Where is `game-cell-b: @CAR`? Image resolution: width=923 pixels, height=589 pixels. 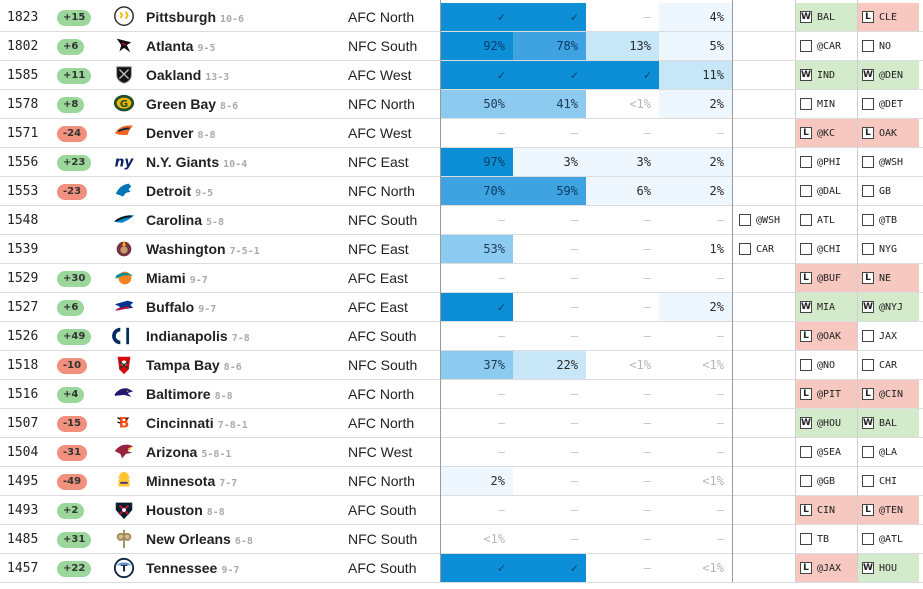
game-cell-b: @CAR is located at coordinates (826, 46).